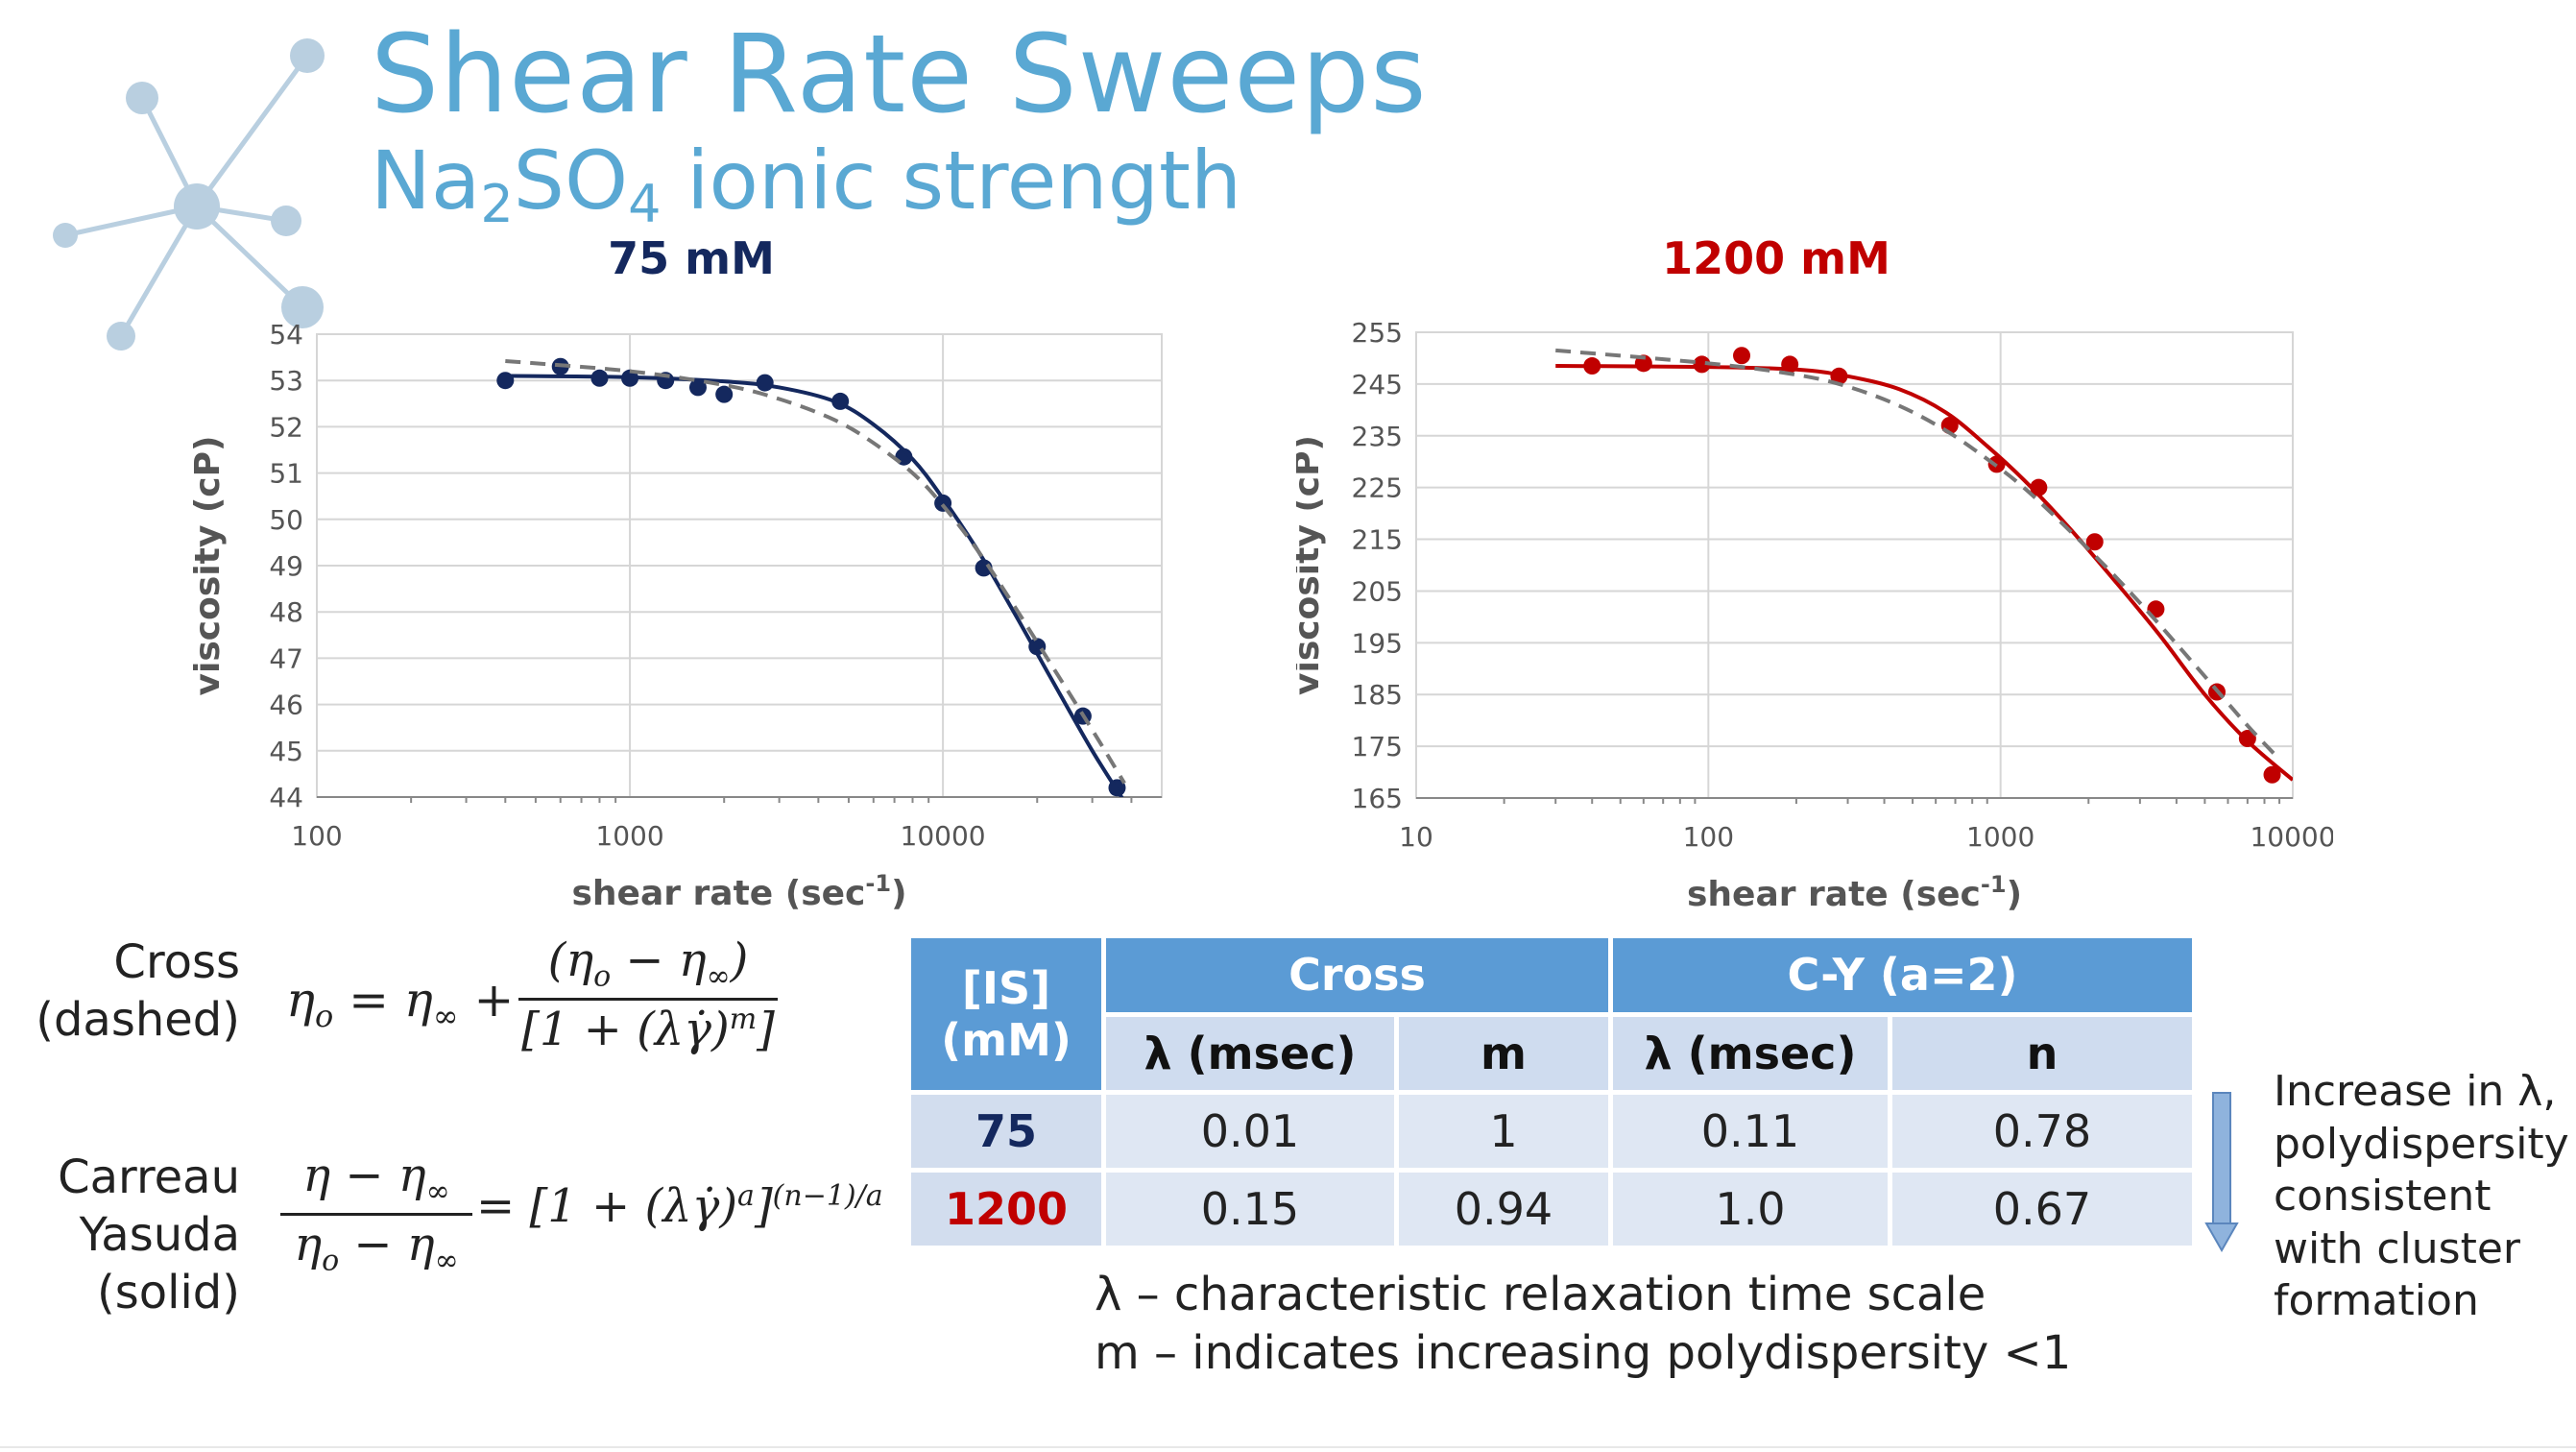  Describe the element at coordinates (1377, 747) in the screenshot. I see `y-tick-label: 175` at that location.